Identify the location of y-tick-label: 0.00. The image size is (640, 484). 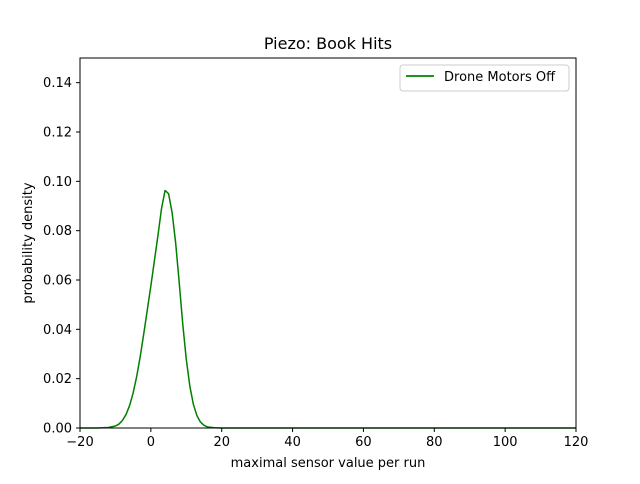
(57, 429).